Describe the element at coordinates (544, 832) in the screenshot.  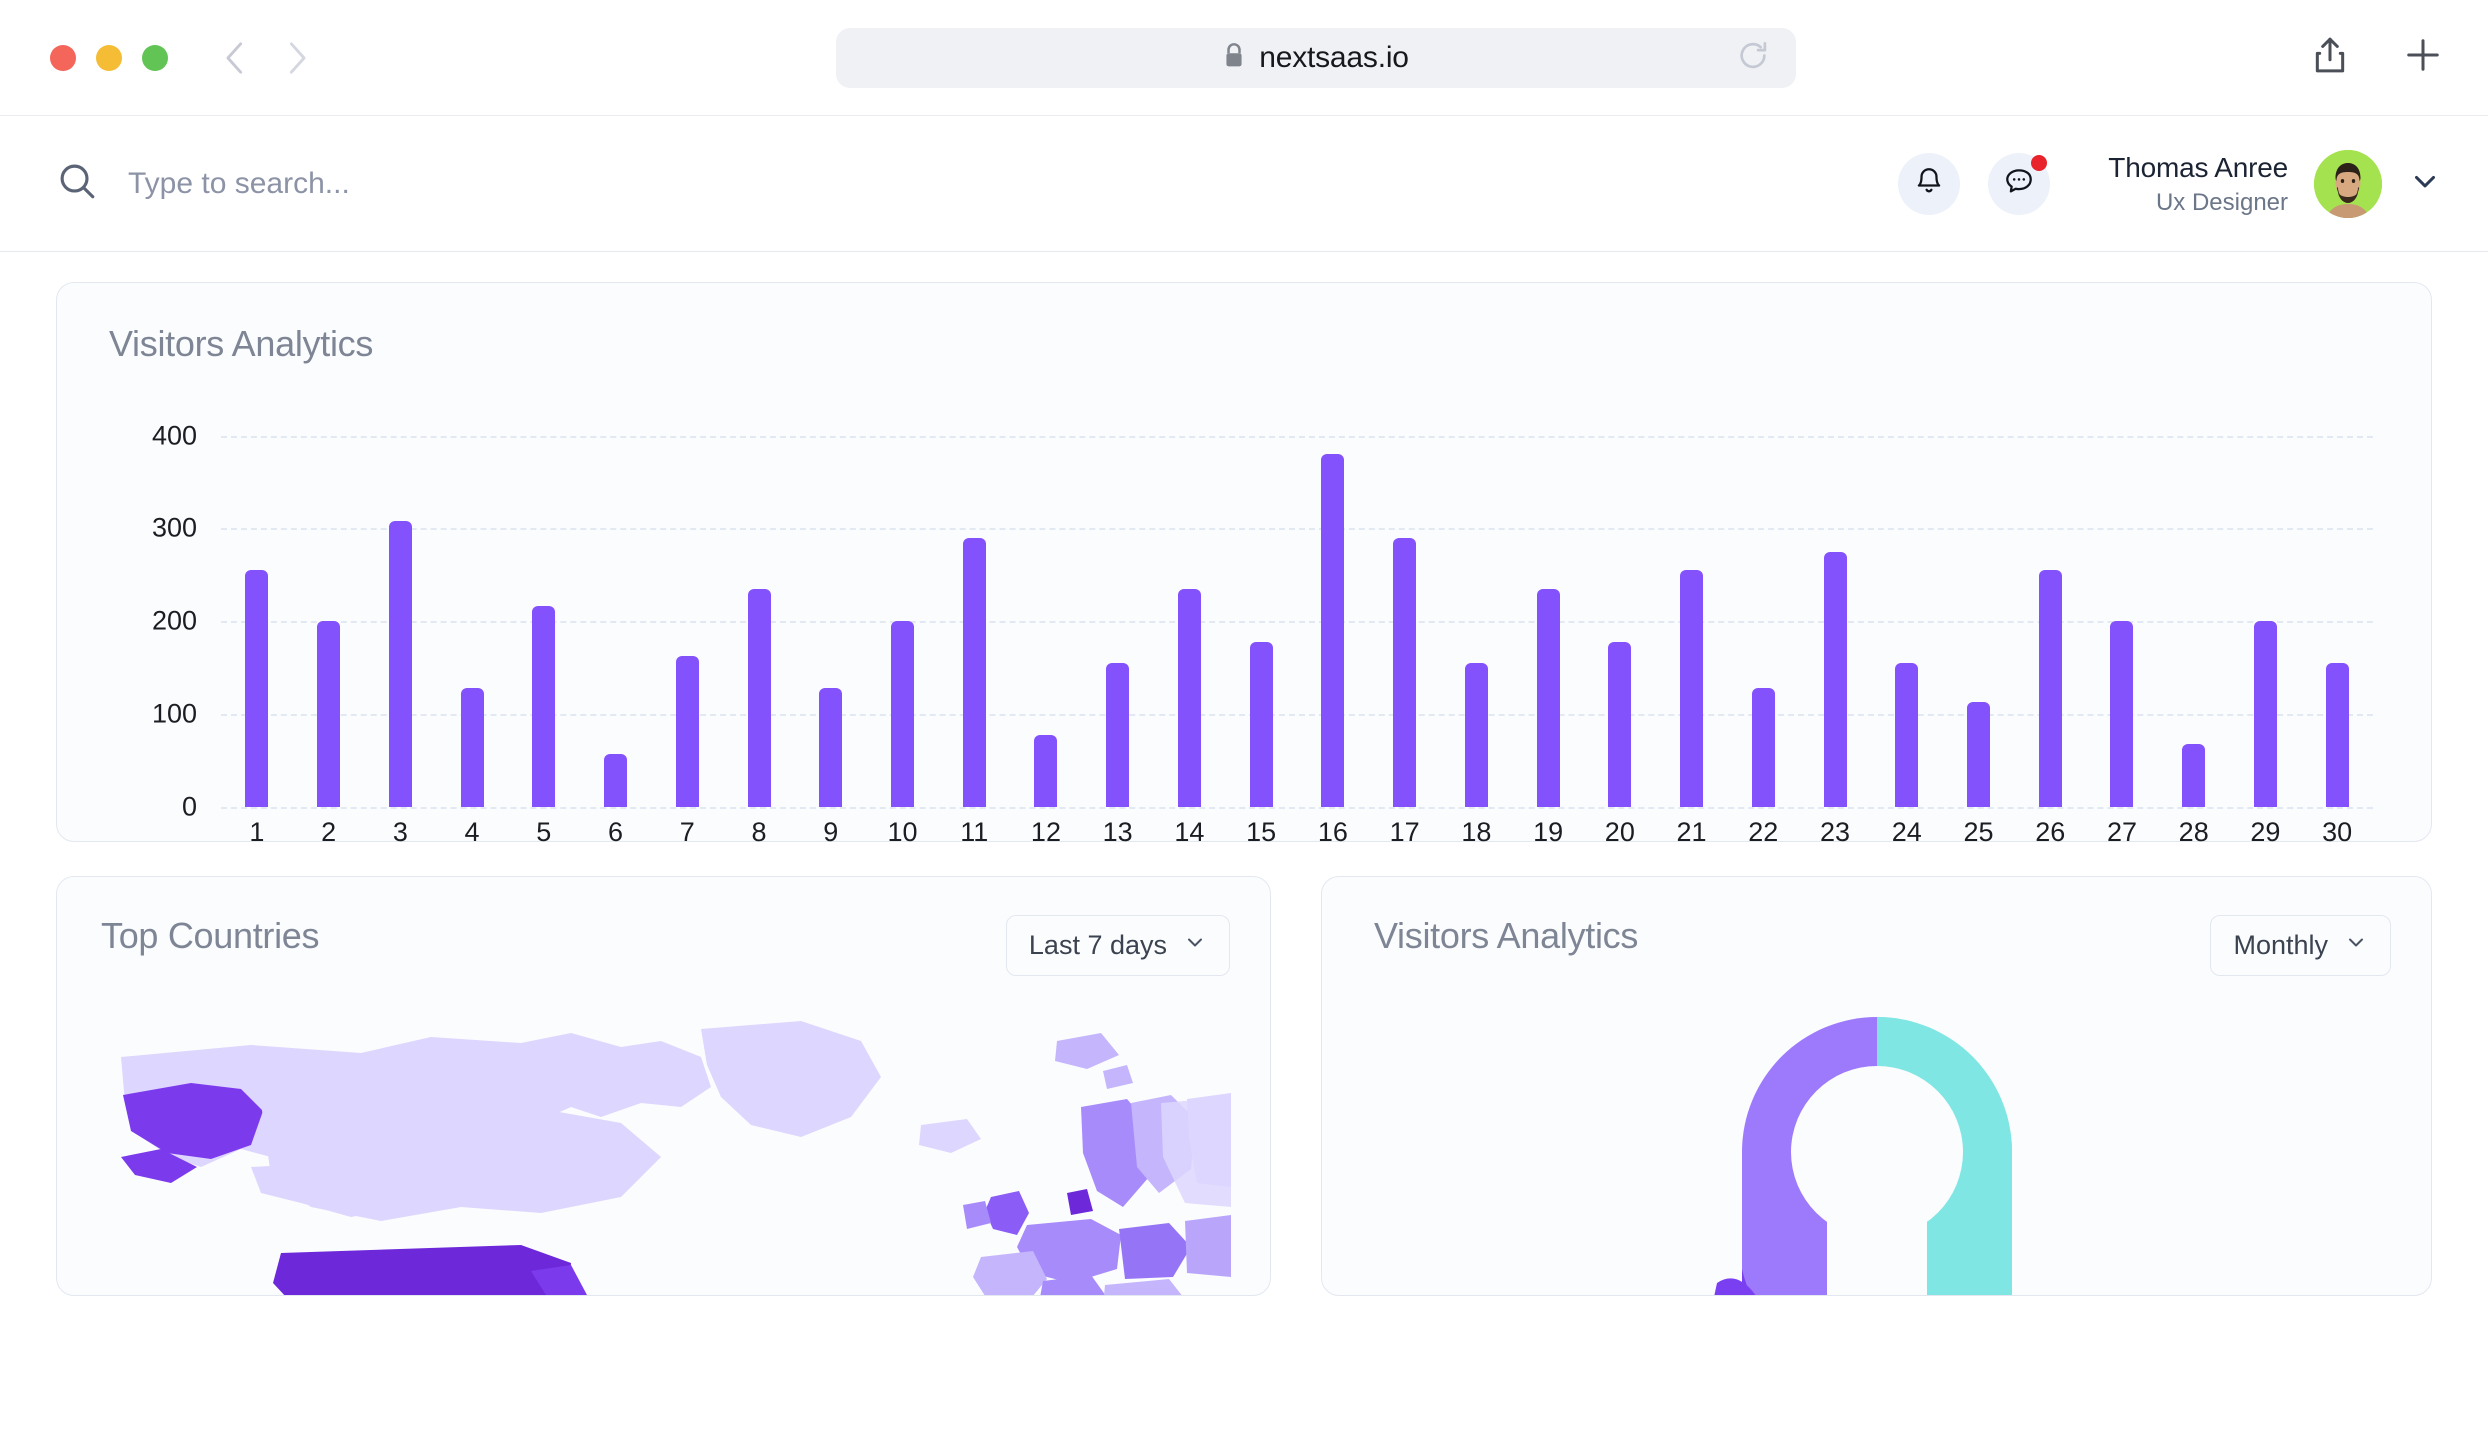
I see `x-axis-tick: 5` at that location.